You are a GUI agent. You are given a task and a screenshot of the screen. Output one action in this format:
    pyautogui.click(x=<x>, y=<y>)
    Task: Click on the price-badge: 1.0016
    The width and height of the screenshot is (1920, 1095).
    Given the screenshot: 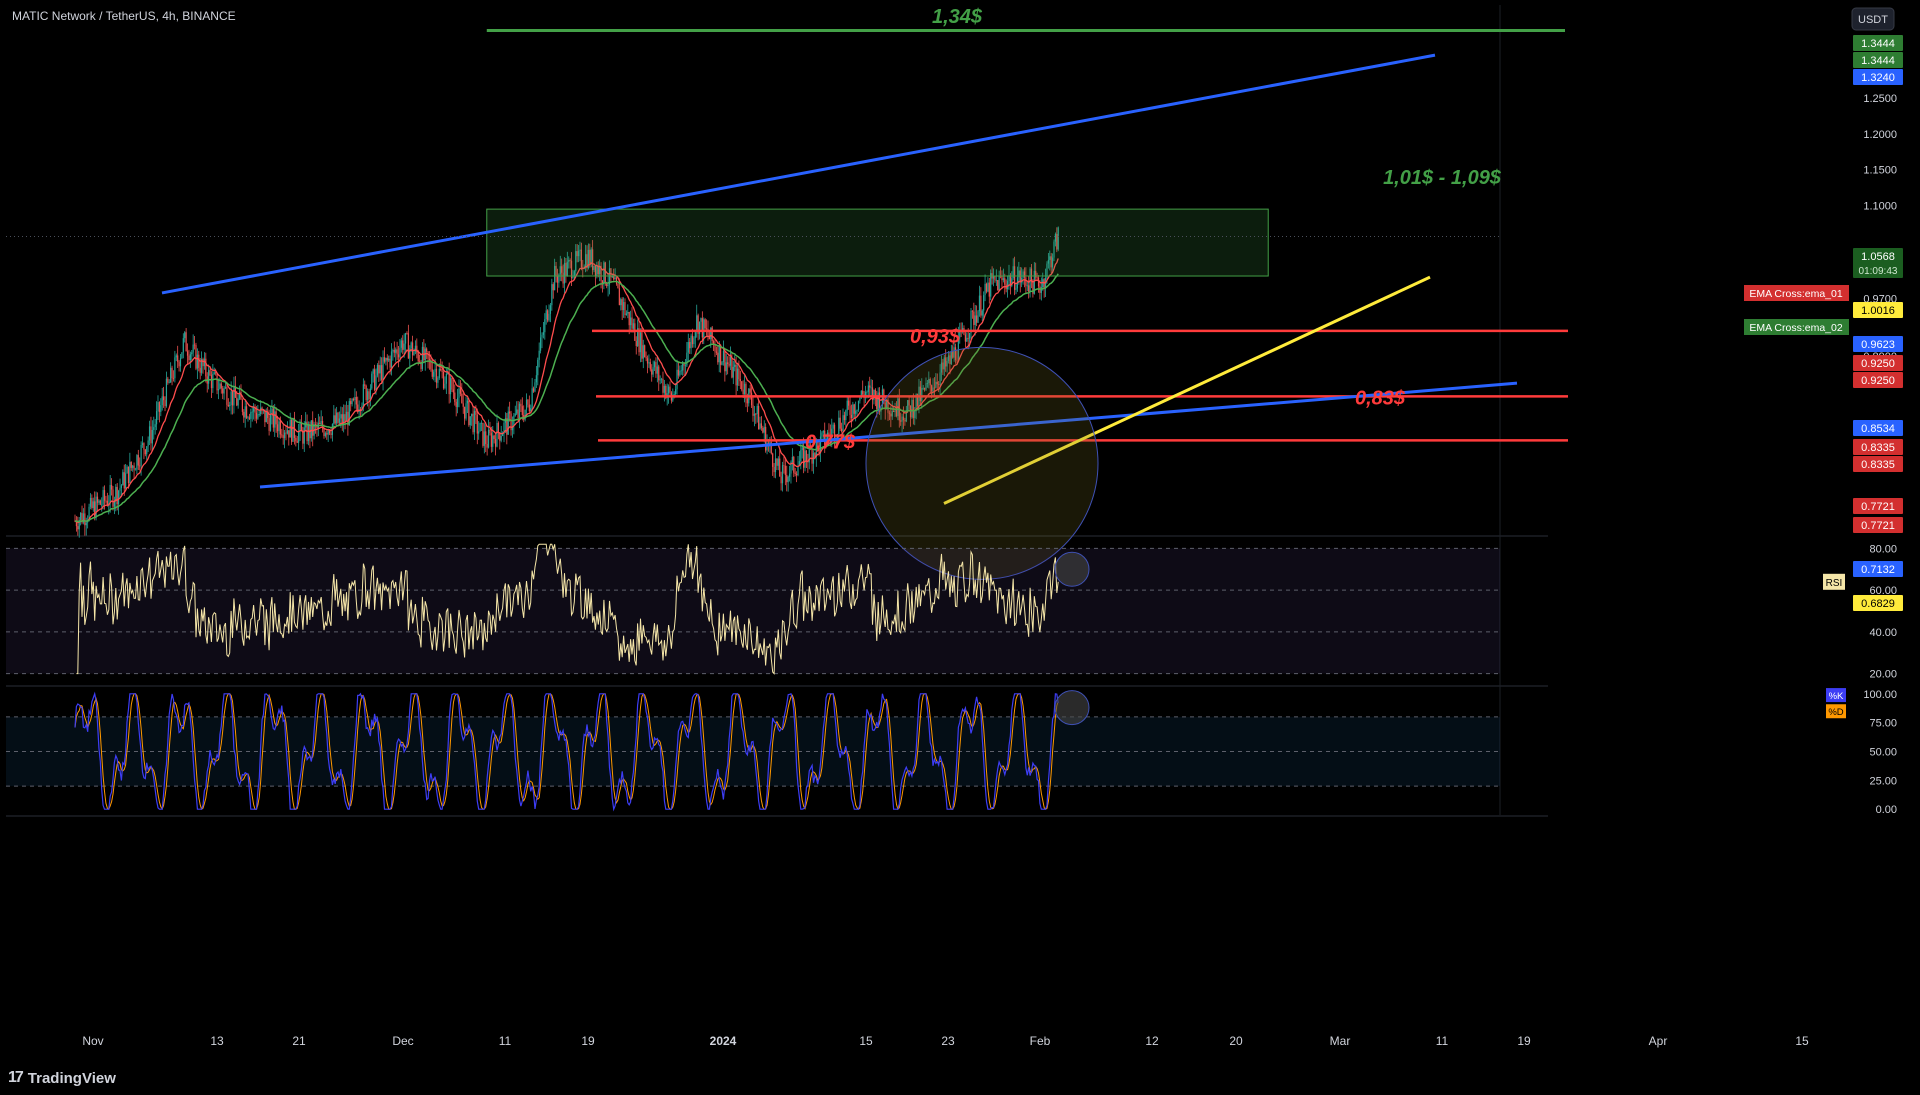 What is the action you would take?
    pyautogui.click(x=1878, y=310)
    